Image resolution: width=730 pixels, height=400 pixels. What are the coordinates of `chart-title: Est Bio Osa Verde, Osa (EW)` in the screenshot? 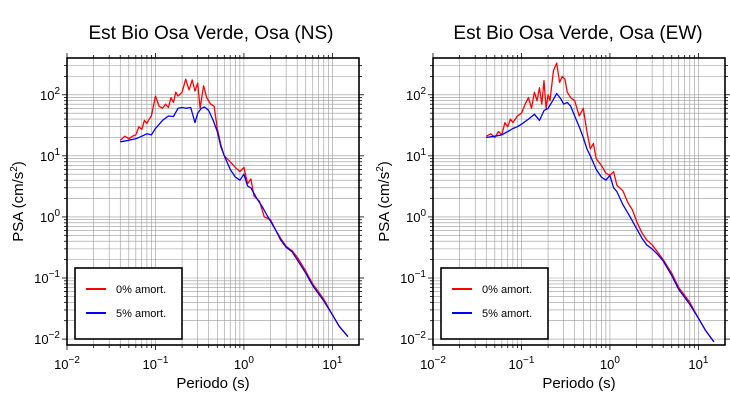 It's located at (577, 33).